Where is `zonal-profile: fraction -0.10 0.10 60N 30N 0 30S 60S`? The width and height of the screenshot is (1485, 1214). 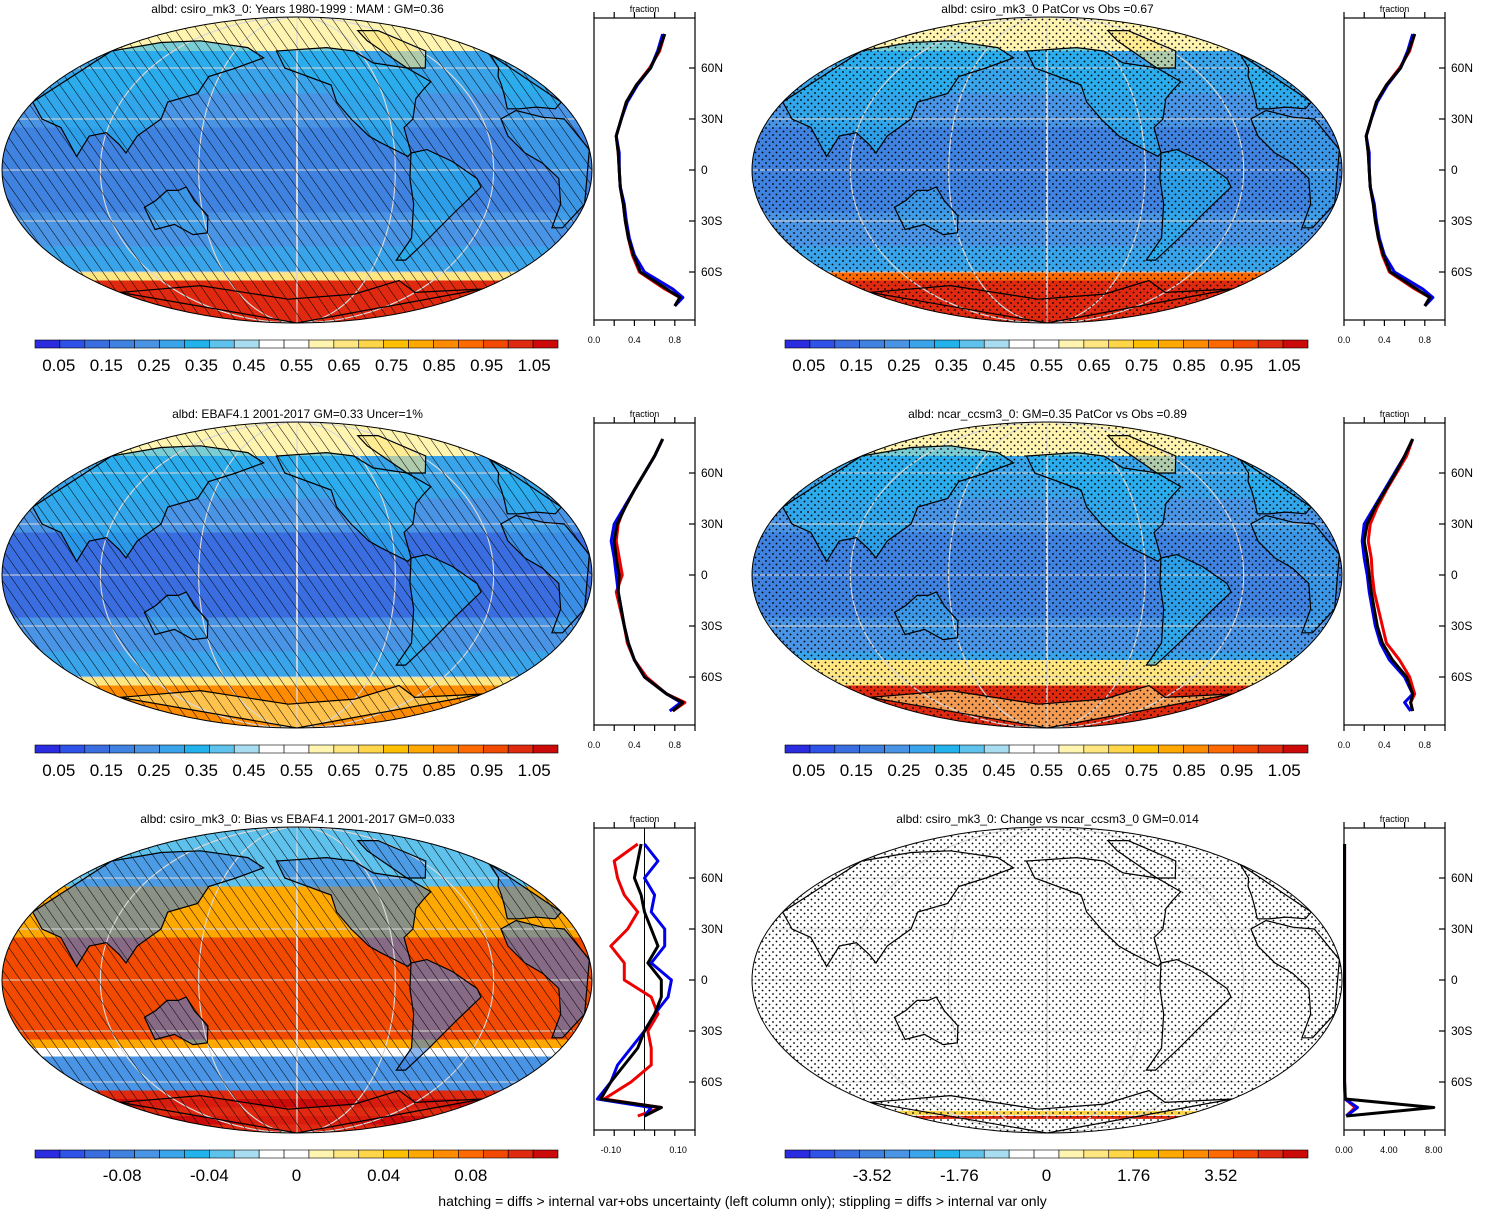 zonal-profile: fraction -0.10 0.10 60N 30N 0 30S 60S is located at coordinates (658, 984).